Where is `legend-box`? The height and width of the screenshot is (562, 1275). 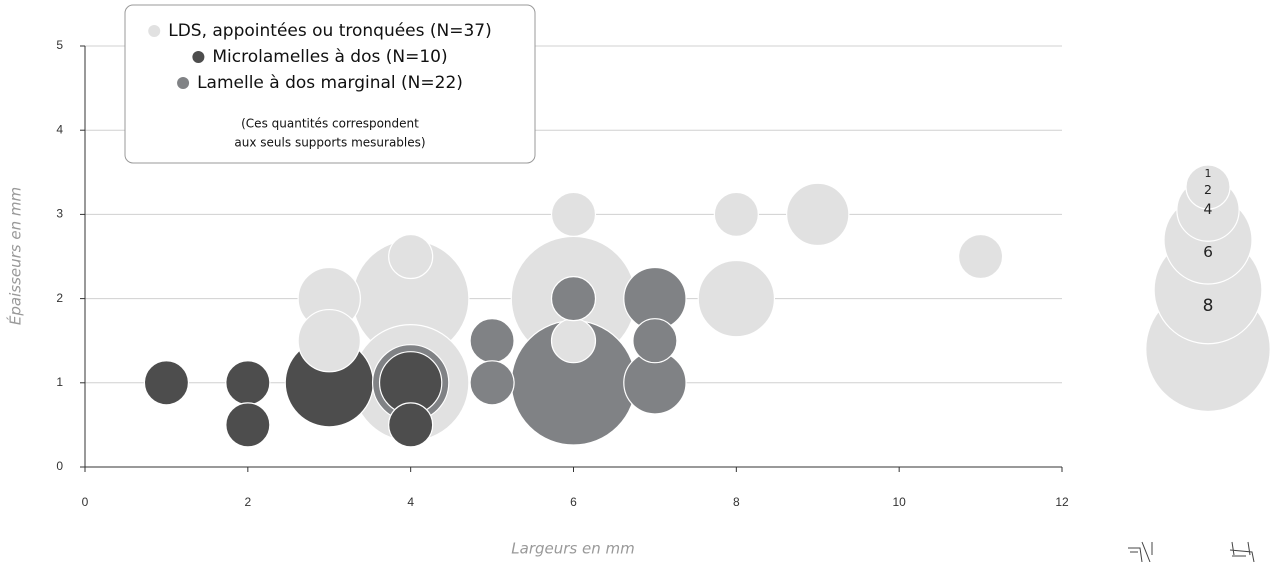 legend-box is located at coordinates (330, 84).